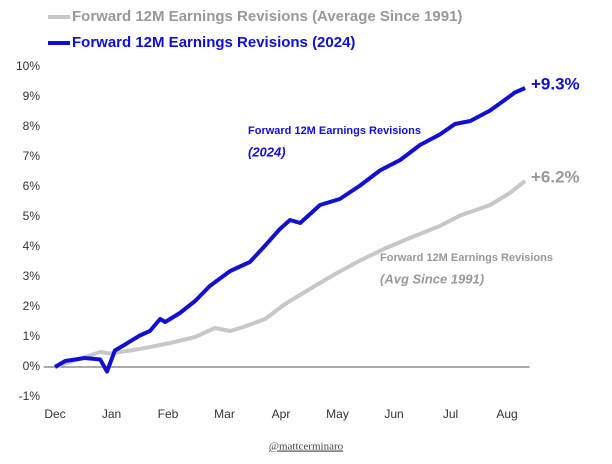 The width and height of the screenshot is (612, 464). Describe the element at coordinates (213, 42) in the screenshot. I see `legend-label: Forward 12M Earnings Revisions (2024)` at that location.